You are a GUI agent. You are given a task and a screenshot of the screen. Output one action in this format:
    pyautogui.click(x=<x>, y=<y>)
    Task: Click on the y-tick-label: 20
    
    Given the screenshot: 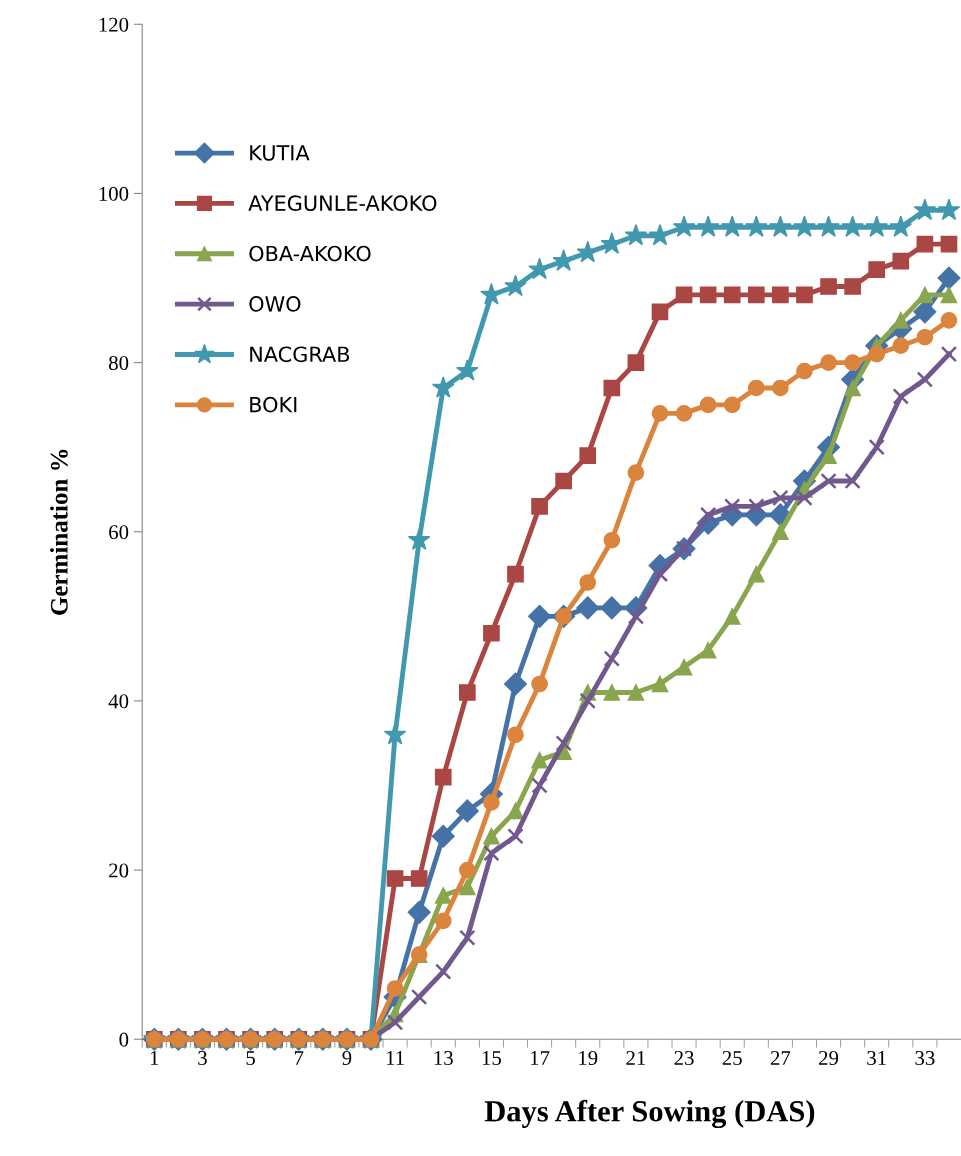 What is the action you would take?
    pyautogui.click(x=119, y=870)
    